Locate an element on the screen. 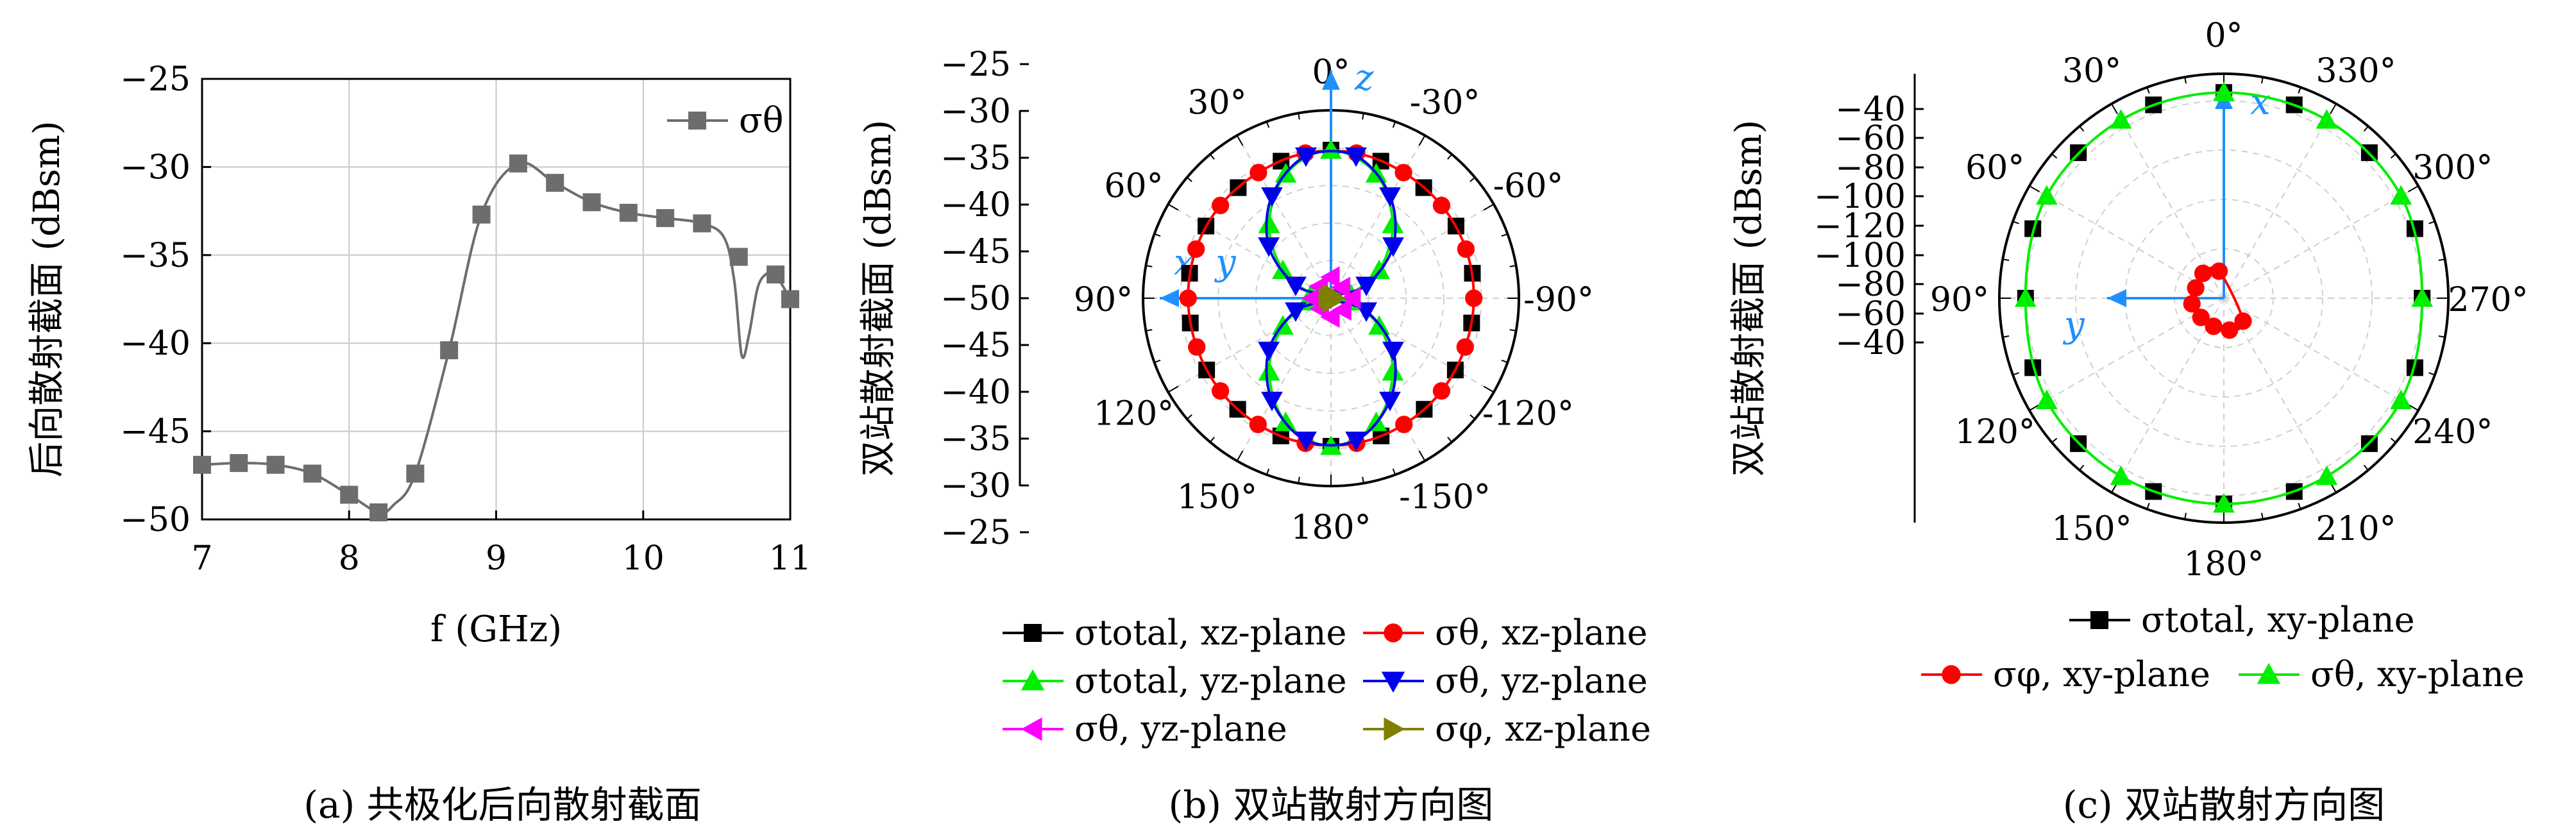  legend-label: σθ, yz-plane is located at coordinates (1180, 729).